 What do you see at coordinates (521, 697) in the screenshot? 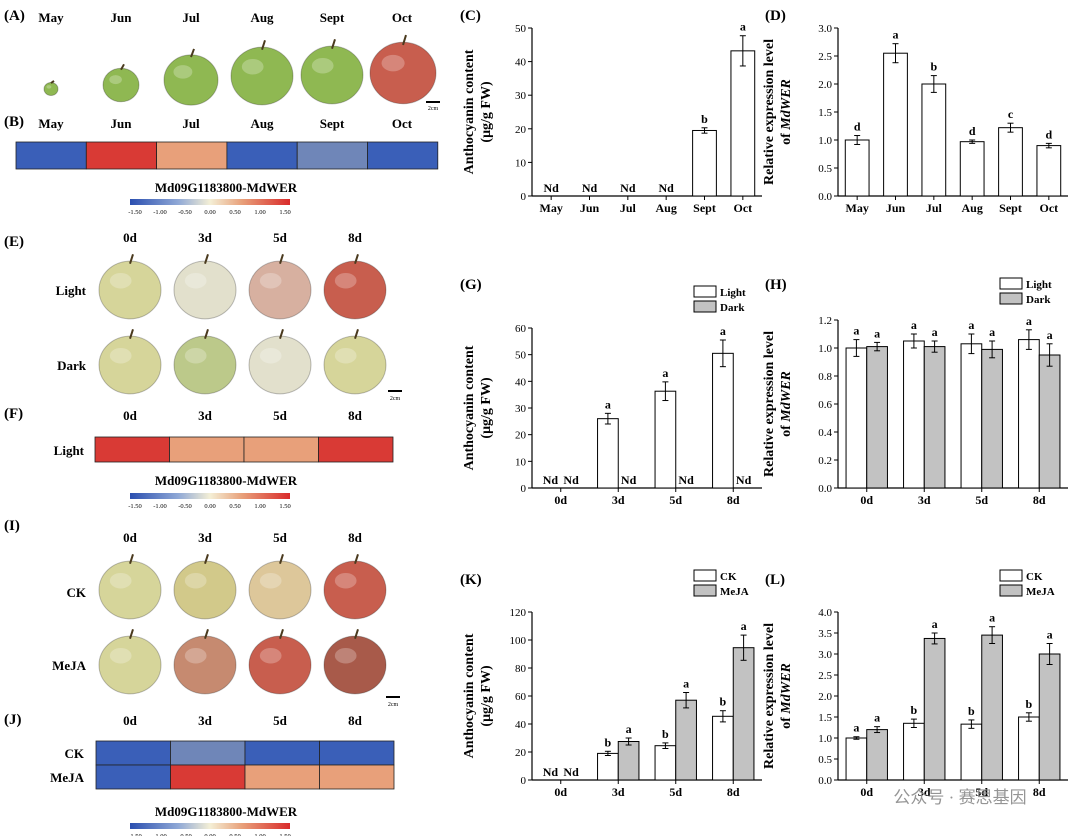
I see `y-tick-label: 60` at bounding box center [521, 697].